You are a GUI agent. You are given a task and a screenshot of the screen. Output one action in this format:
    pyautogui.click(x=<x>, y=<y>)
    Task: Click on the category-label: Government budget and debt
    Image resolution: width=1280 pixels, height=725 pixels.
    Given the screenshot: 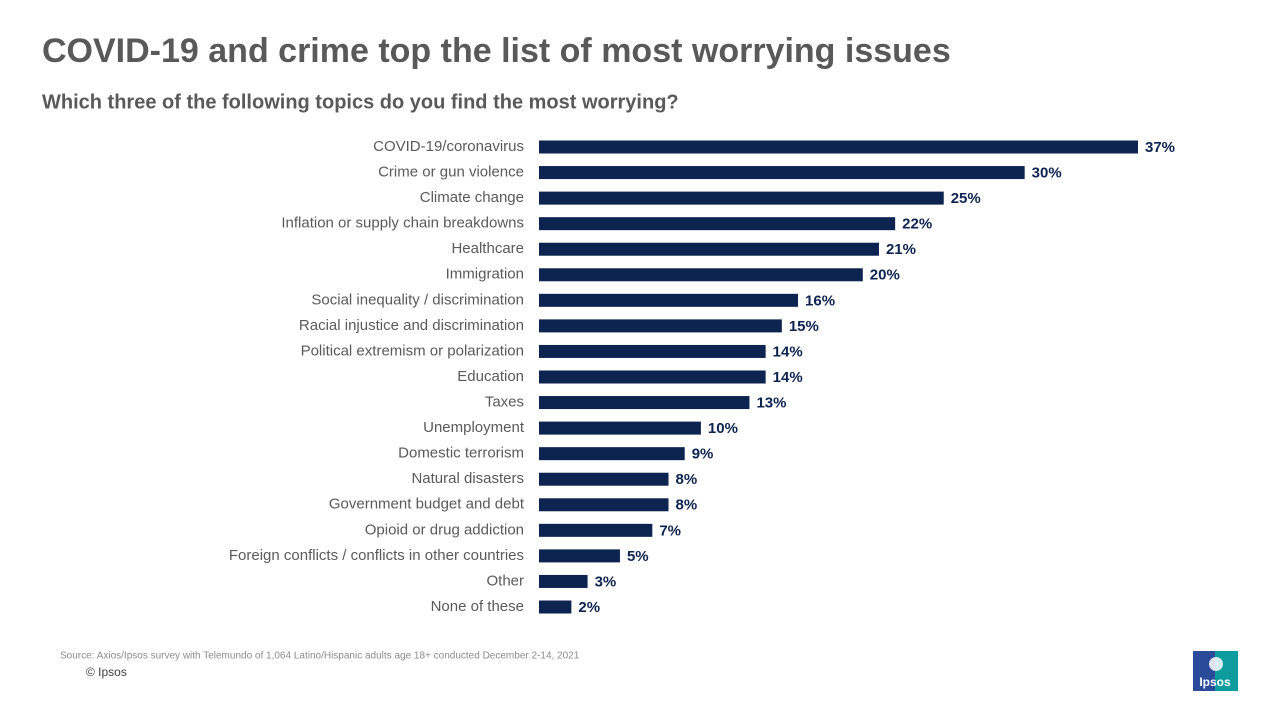 What is the action you would take?
    pyautogui.click(x=427, y=504)
    